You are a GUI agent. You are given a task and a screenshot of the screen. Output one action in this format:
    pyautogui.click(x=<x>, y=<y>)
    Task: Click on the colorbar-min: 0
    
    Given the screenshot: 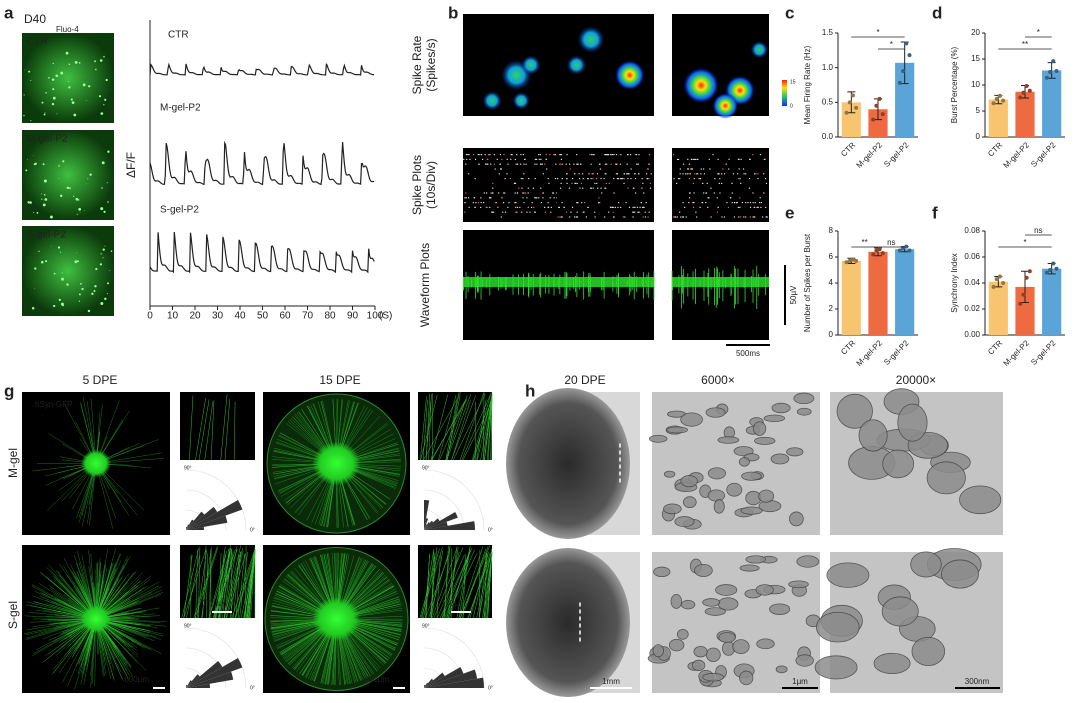 What is the action you would take?
    pyautogui.click(x=791, y=106)
    